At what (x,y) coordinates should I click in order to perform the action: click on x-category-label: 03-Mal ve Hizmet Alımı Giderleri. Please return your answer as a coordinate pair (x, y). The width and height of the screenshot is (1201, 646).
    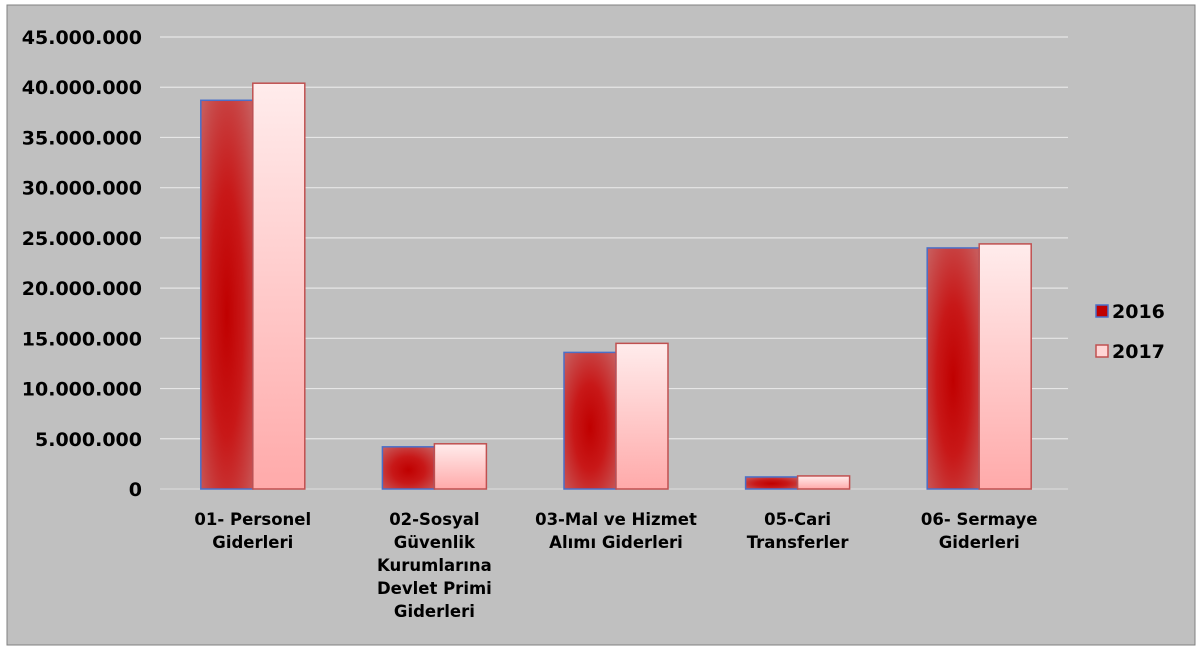
    Looking at the image, I should click on (616, 531).